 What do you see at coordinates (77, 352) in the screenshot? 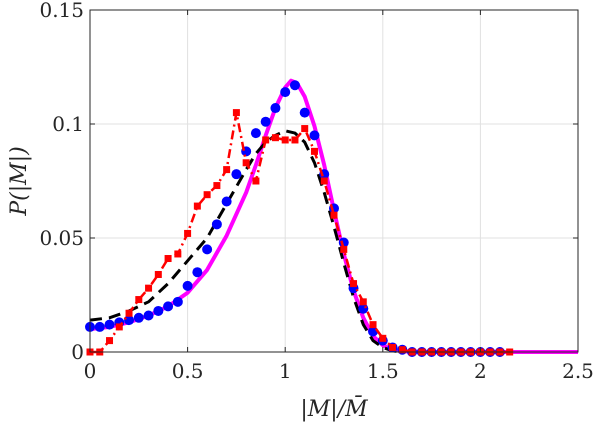
I see `y-tick-label: 0` at bounding box center [77, 352].